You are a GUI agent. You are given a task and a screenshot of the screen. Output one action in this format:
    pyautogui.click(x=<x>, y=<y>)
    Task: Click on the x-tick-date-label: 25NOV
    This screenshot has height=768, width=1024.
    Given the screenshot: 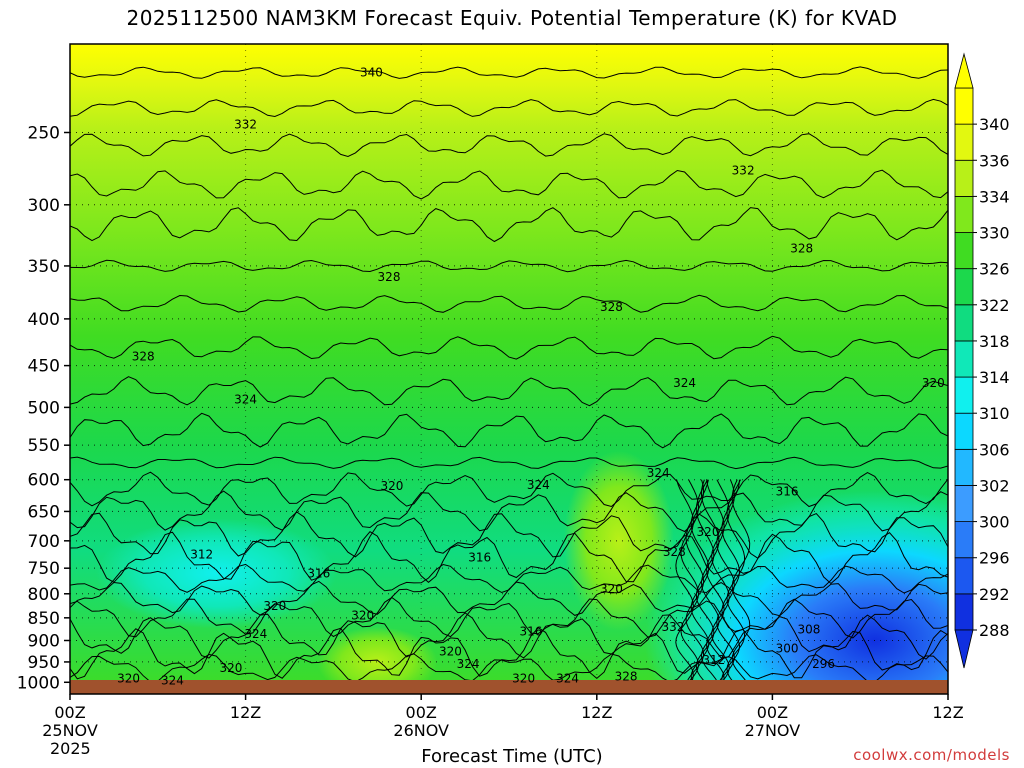 What is the action you would take?
    pyautogui.click(x=70, y=730)
    